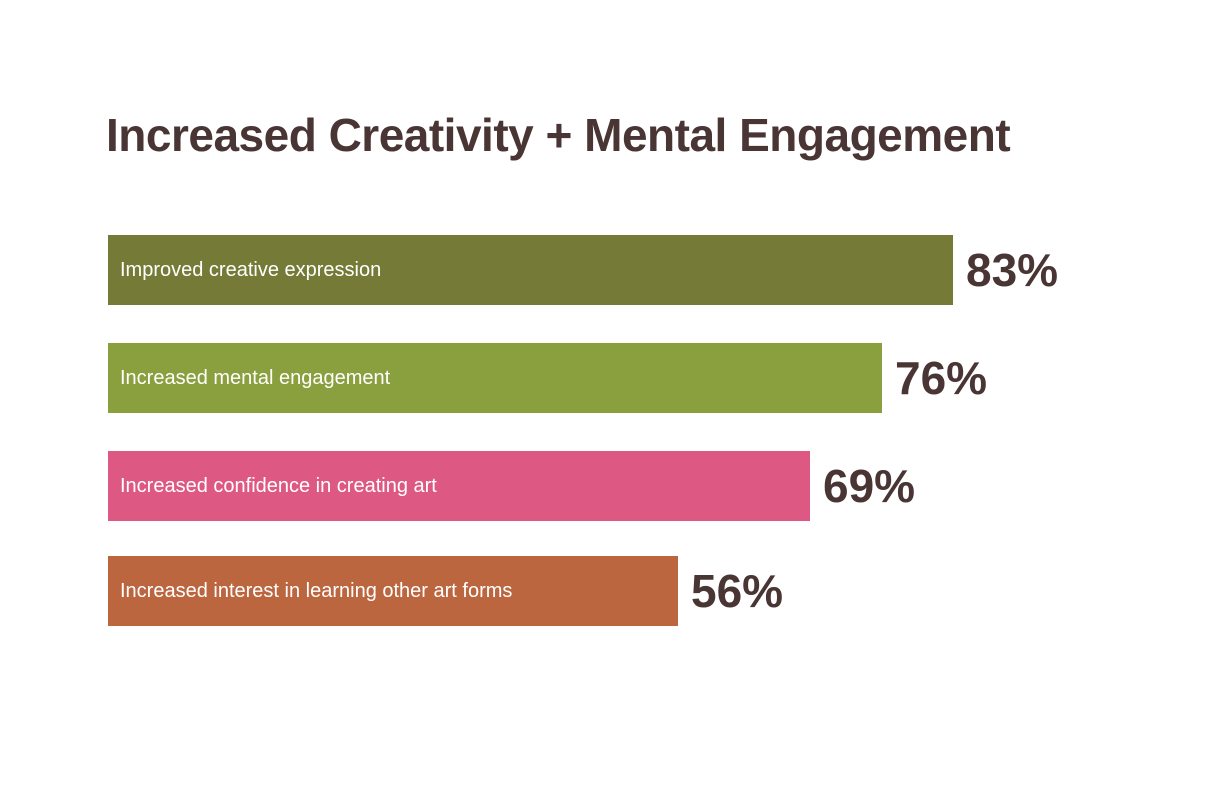 The image size is (1224, 792). What do you see at coordinates (1012, 270) in the screenshot?
I see `bar-value-label: 83%` at bounding box center [1012, 270].